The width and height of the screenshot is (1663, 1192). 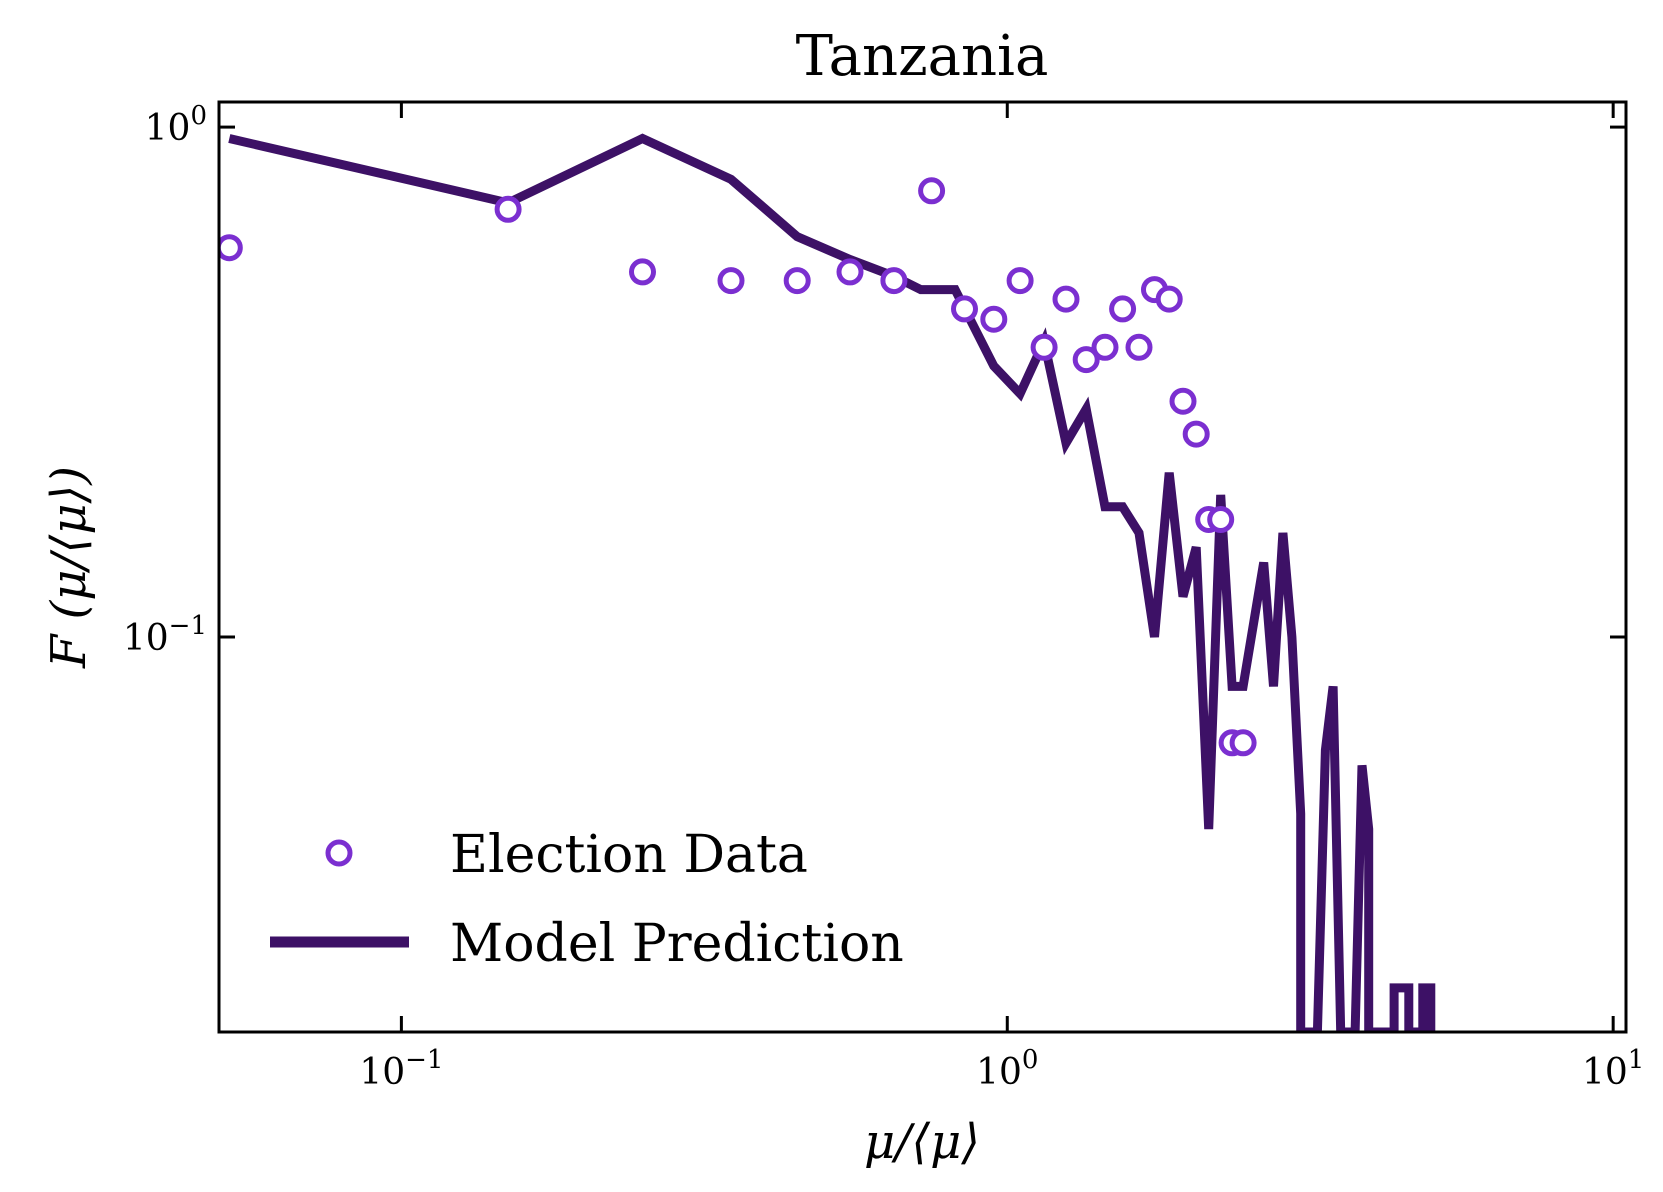 What do you see at coordinates (629, 855) in the screenshot?
I see `legend-label-election-data: Election Data` at bounding box center [629, 855].